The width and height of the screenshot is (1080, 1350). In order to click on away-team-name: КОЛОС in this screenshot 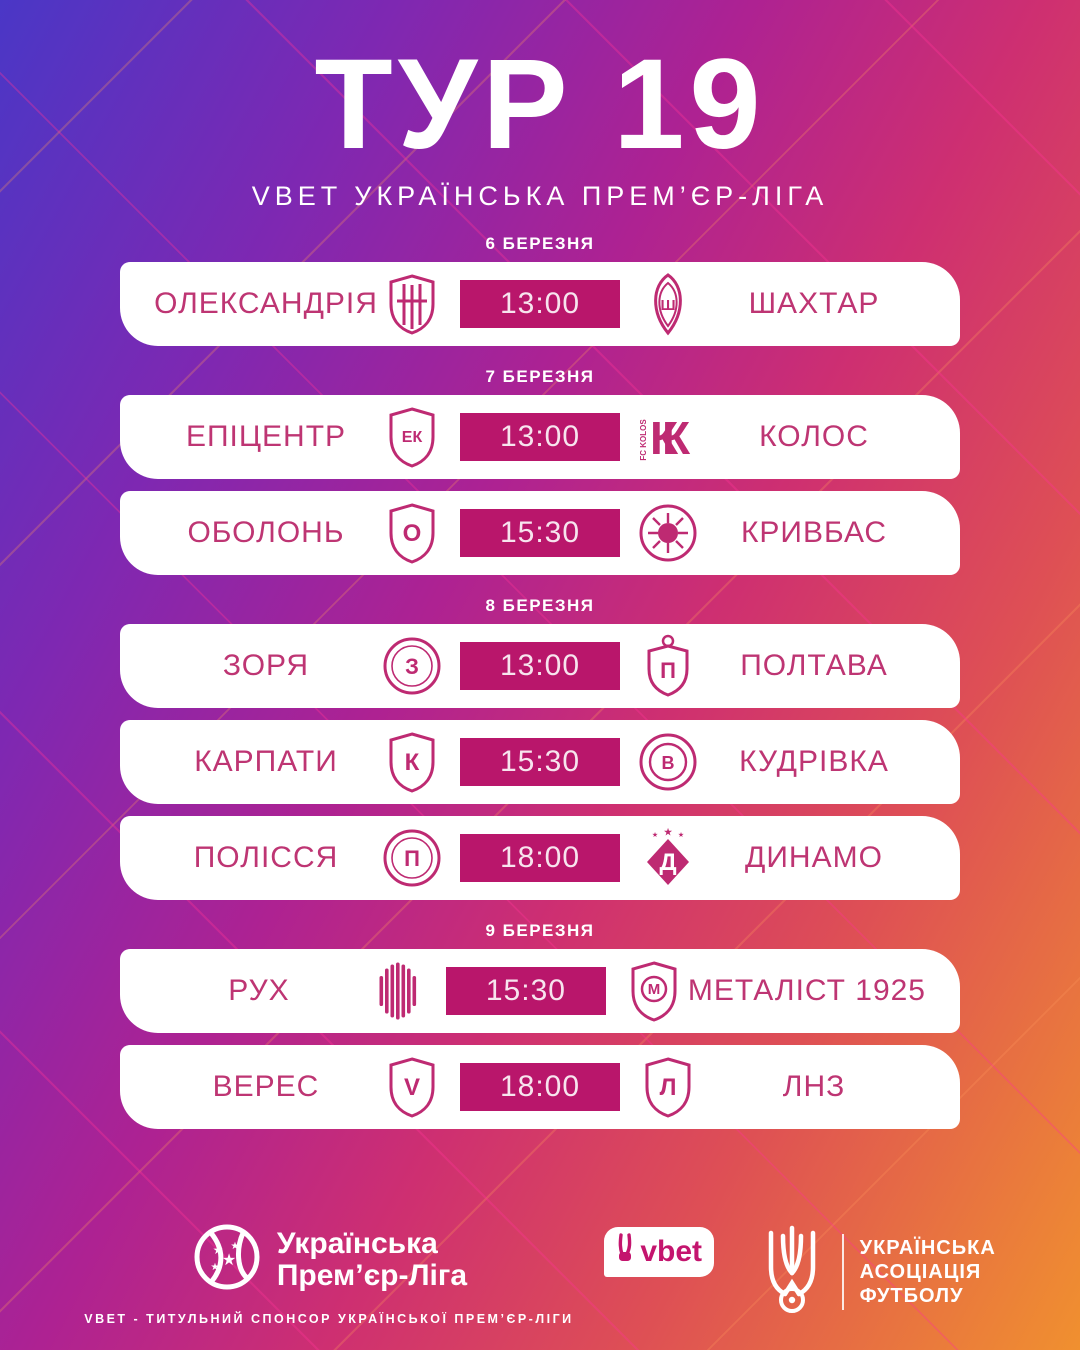, I will do `click(814, 436)`.